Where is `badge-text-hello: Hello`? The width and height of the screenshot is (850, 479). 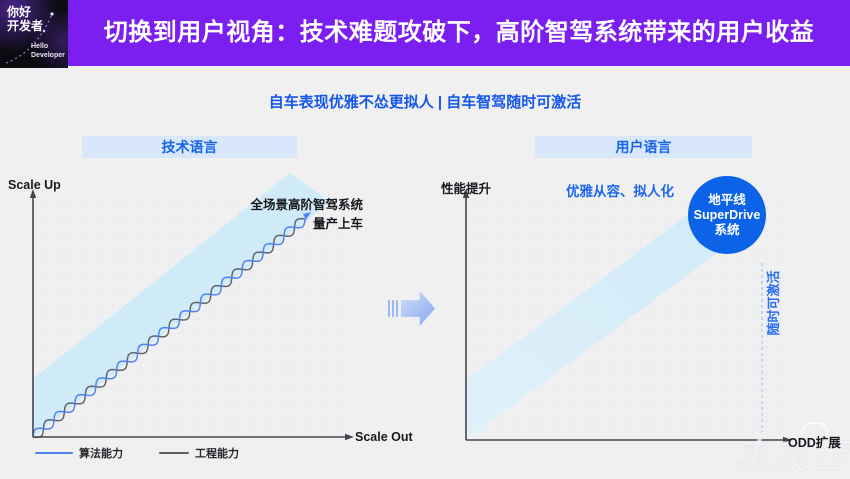
badge-text-hello: Hello is located at coordinates (40, 46).